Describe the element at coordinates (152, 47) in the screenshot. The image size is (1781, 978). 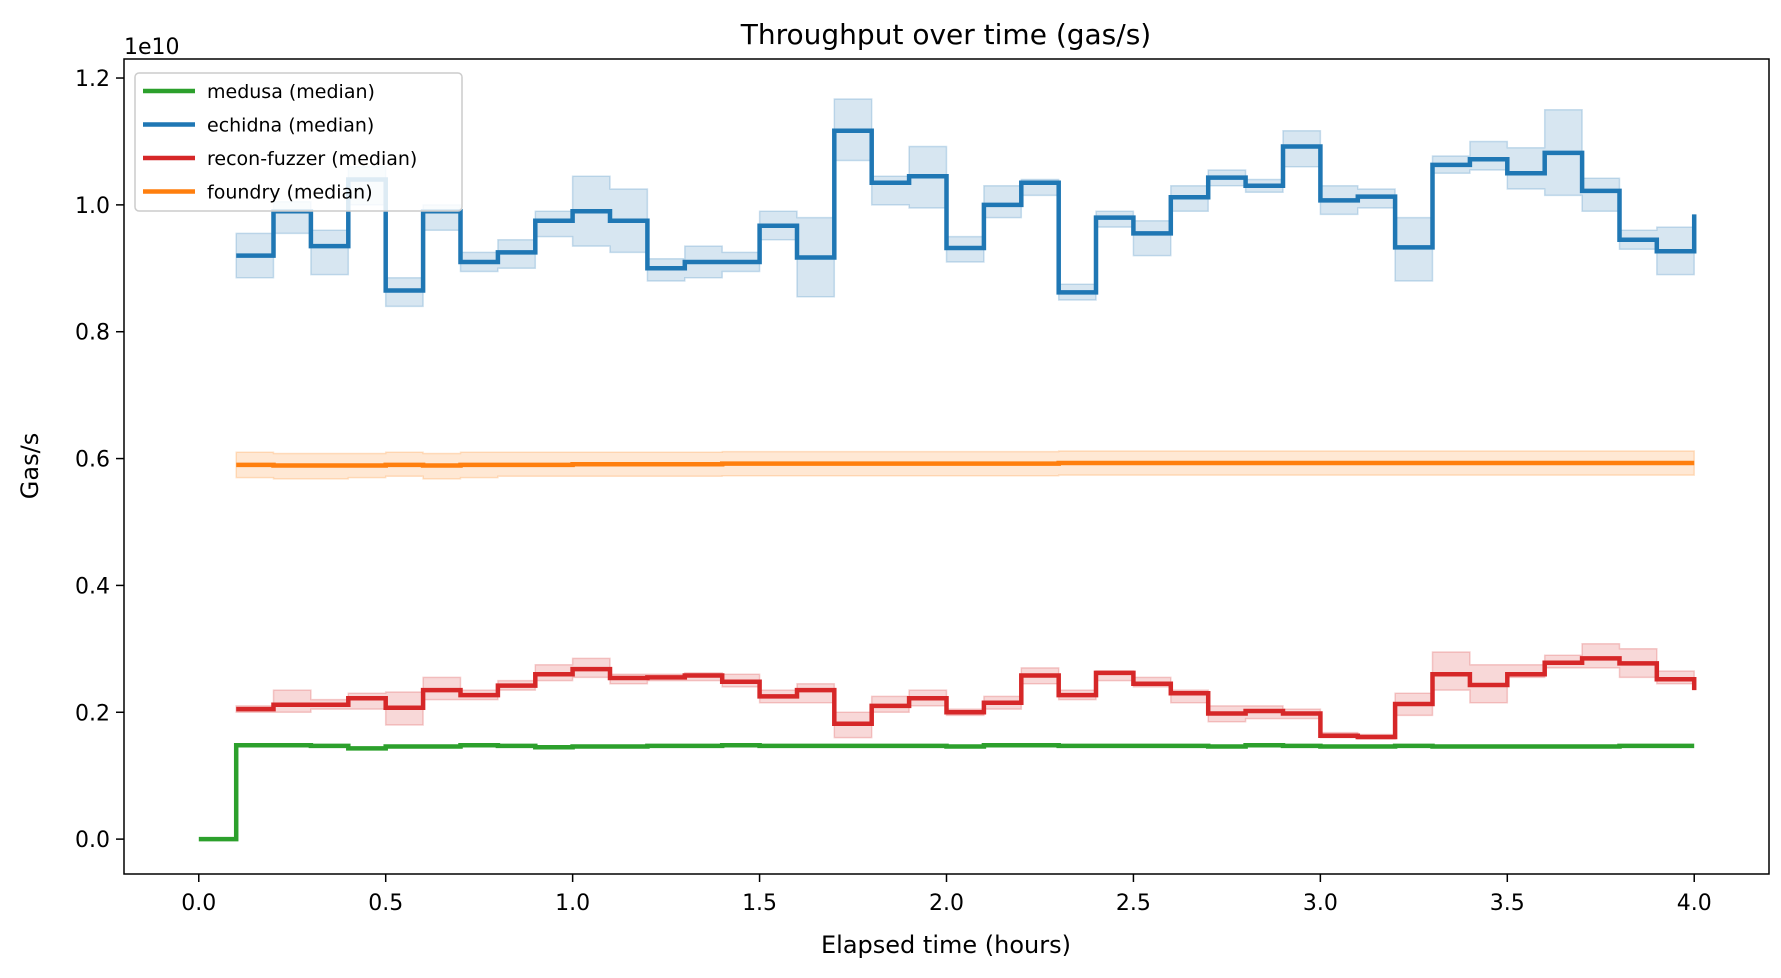
I see `y-offset-text: 1e10` at that location.